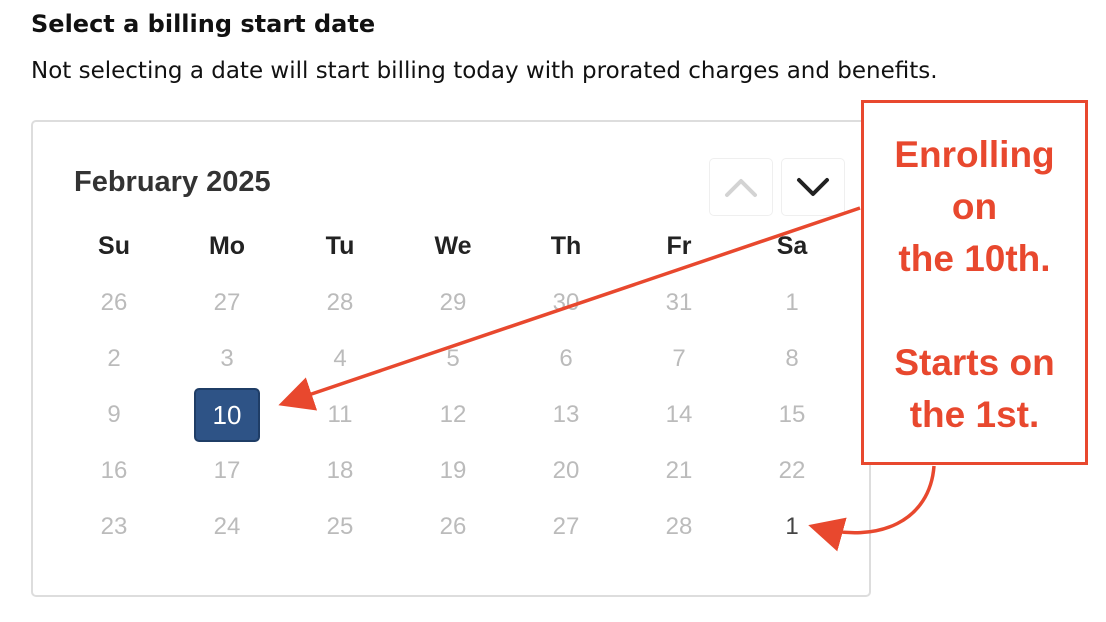  What do you see at coordinates (227, 526) in the screenshot?
I see `calendar-day: 24` at bounding box center [227, 526].